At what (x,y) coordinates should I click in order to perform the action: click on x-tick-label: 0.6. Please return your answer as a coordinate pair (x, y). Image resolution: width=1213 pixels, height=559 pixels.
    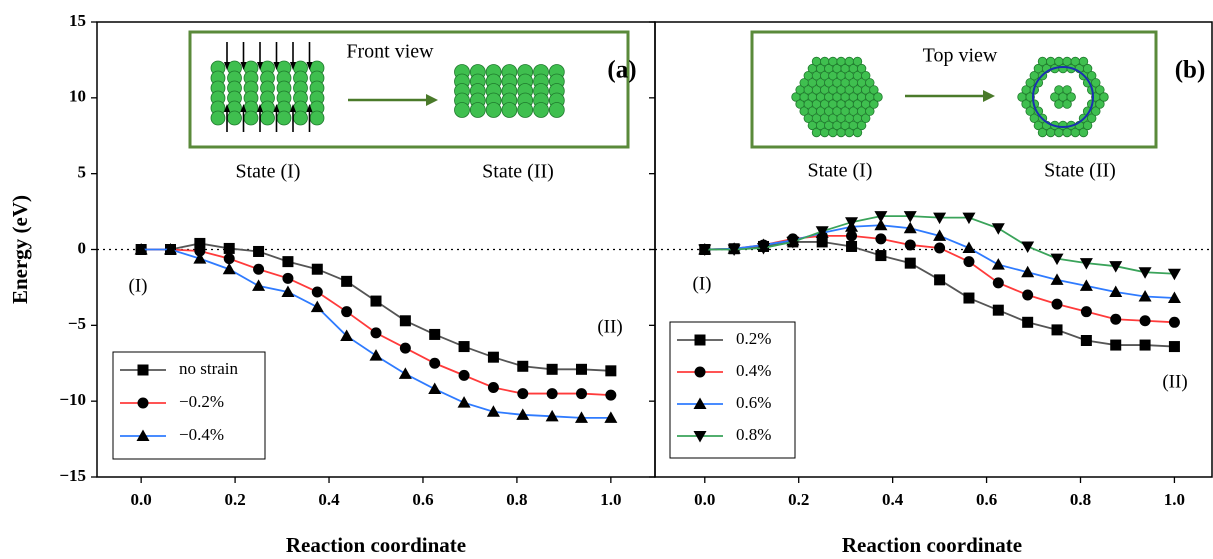
    Looking at the image, I should click on (986, 499).